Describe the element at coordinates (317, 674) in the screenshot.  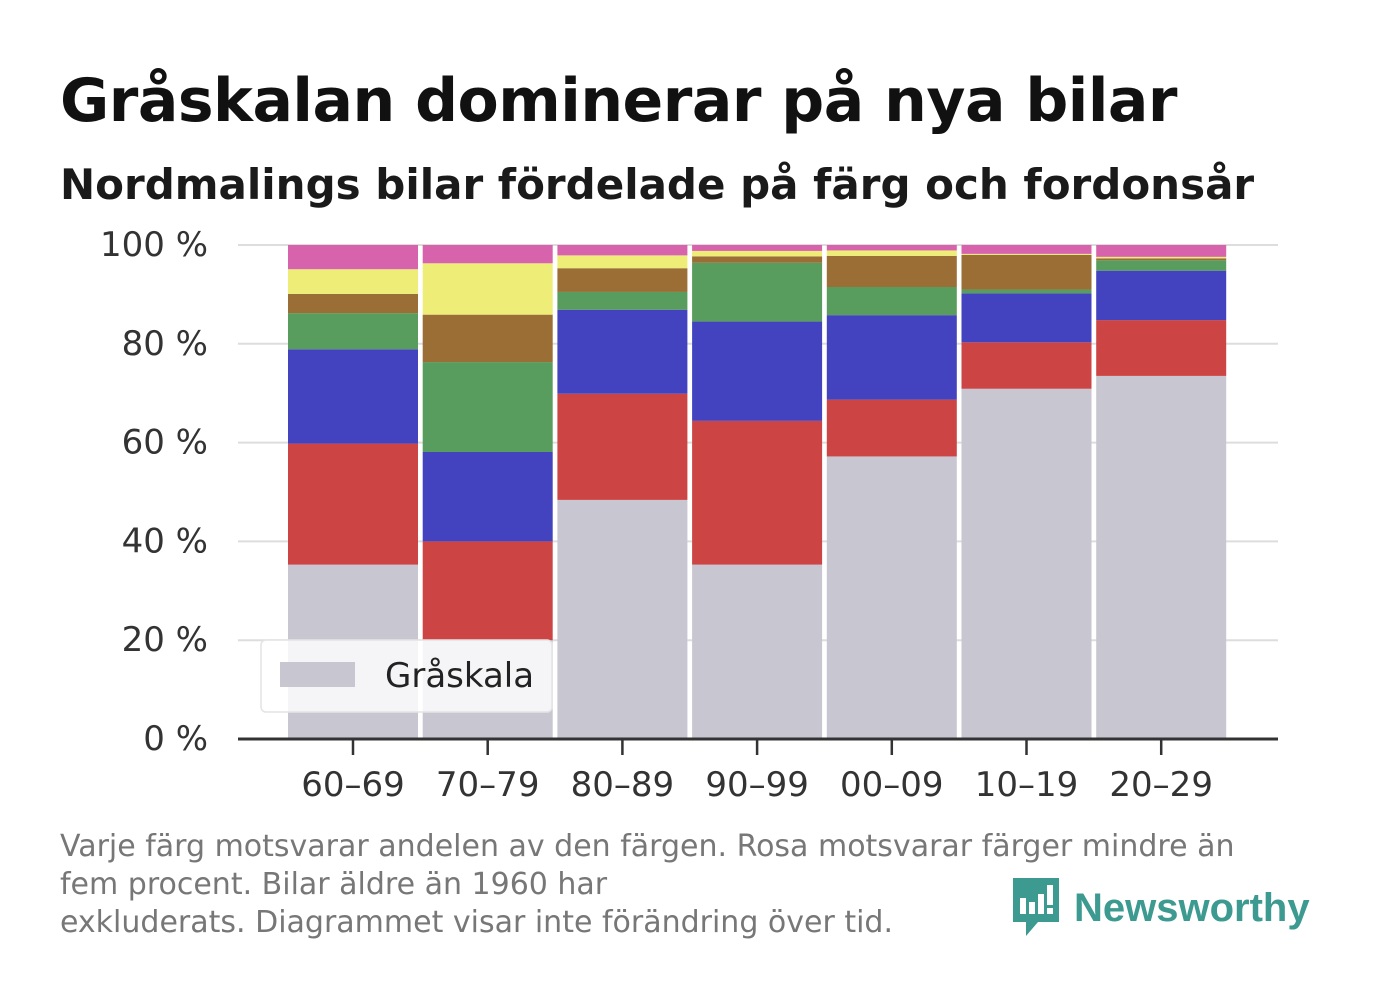
I see `legend-swatch` at that location.